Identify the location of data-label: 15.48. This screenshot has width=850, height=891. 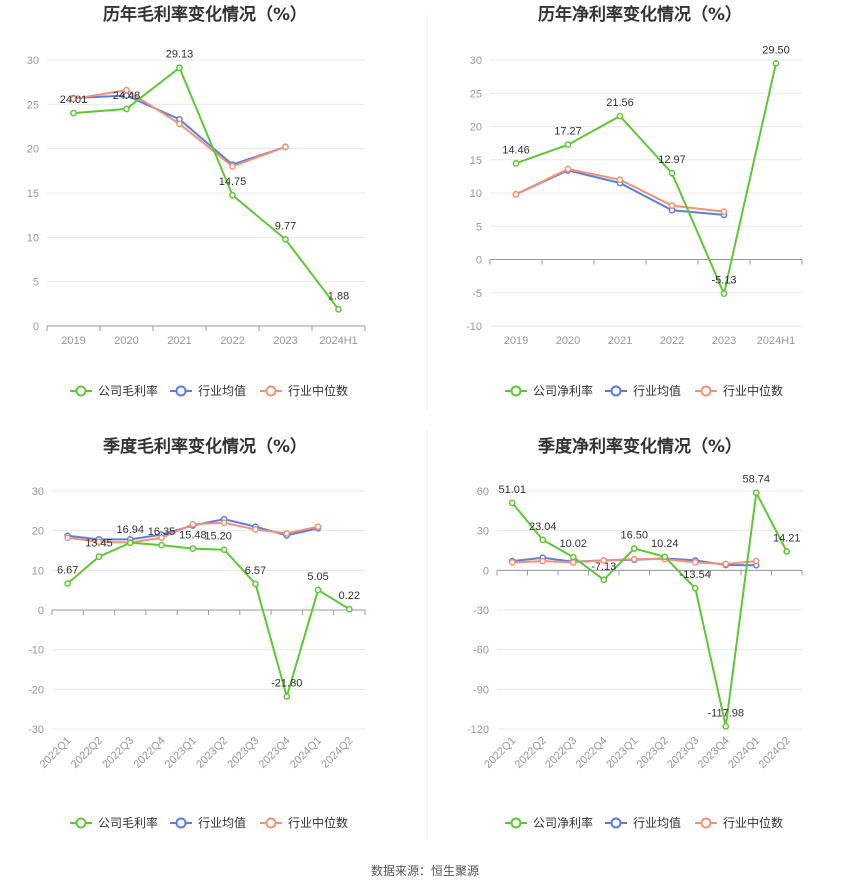
(193, 536).